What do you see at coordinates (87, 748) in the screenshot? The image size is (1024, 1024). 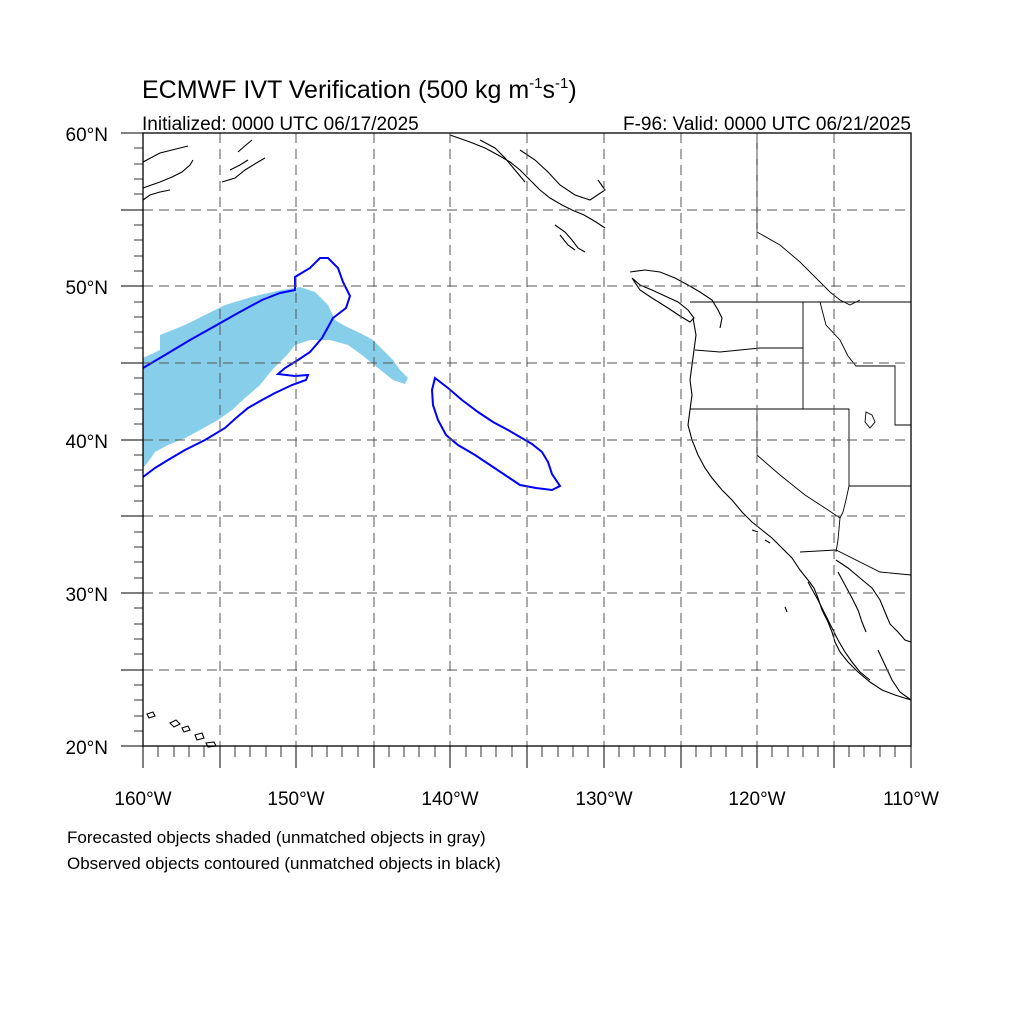 I see `lat-label-20: 20°N` at bounding box center [87, 748].